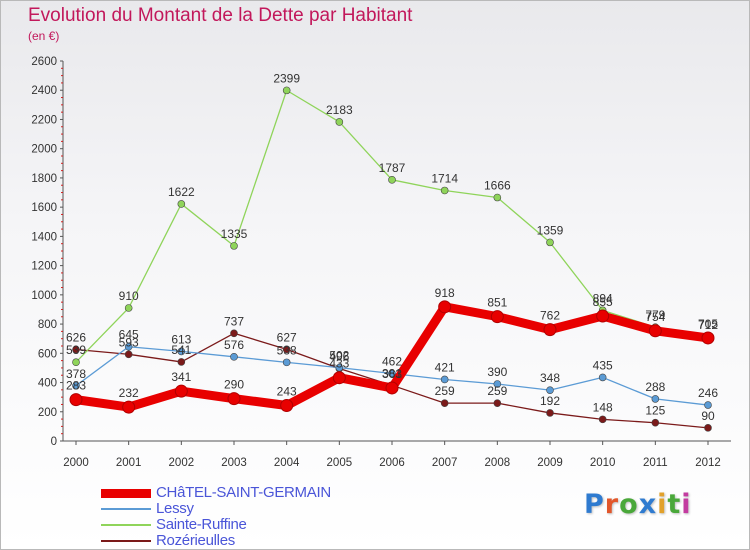 The height and width of the screenshot is (550, 750). Describe the element at coordinates (129, 393) in the screenshot. I see `data-label: 232` at that location.